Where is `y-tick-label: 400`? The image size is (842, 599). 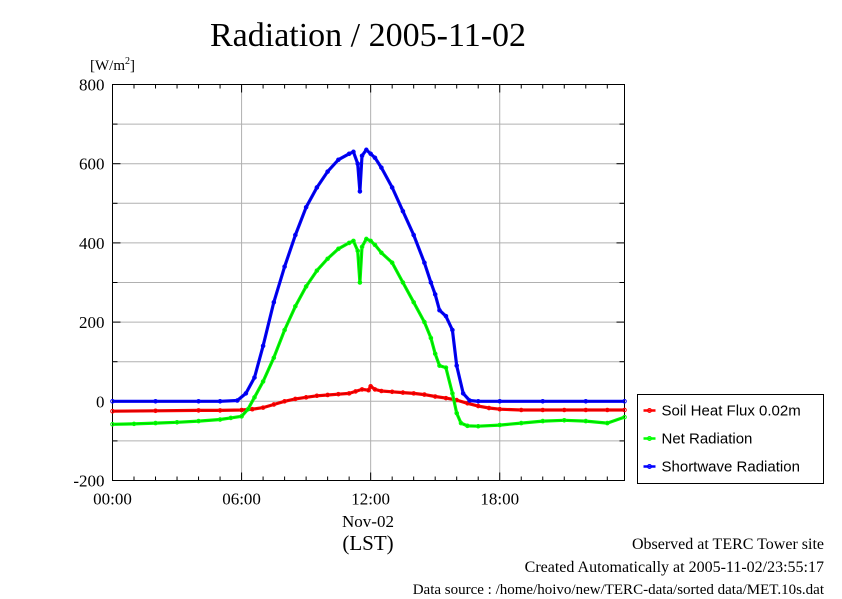
y-tick-label: 400 is located at coordinates (92, 243).